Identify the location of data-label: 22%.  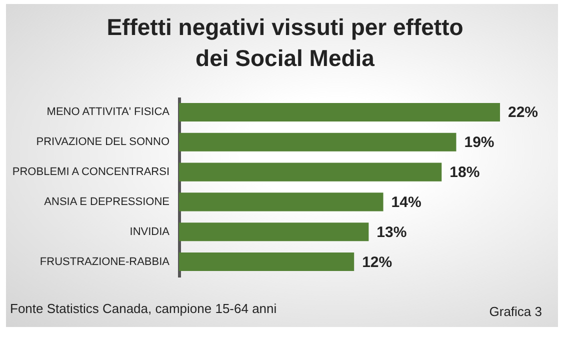
(523, 113).